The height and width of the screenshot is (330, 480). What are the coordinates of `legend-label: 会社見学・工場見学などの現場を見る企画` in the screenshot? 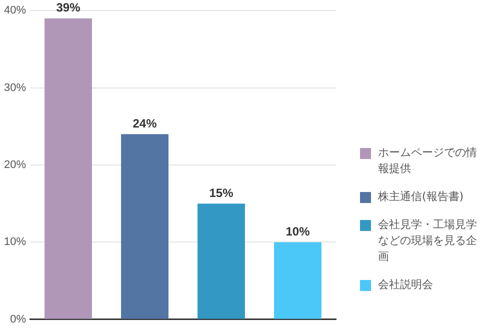 It's located at (428, 241).